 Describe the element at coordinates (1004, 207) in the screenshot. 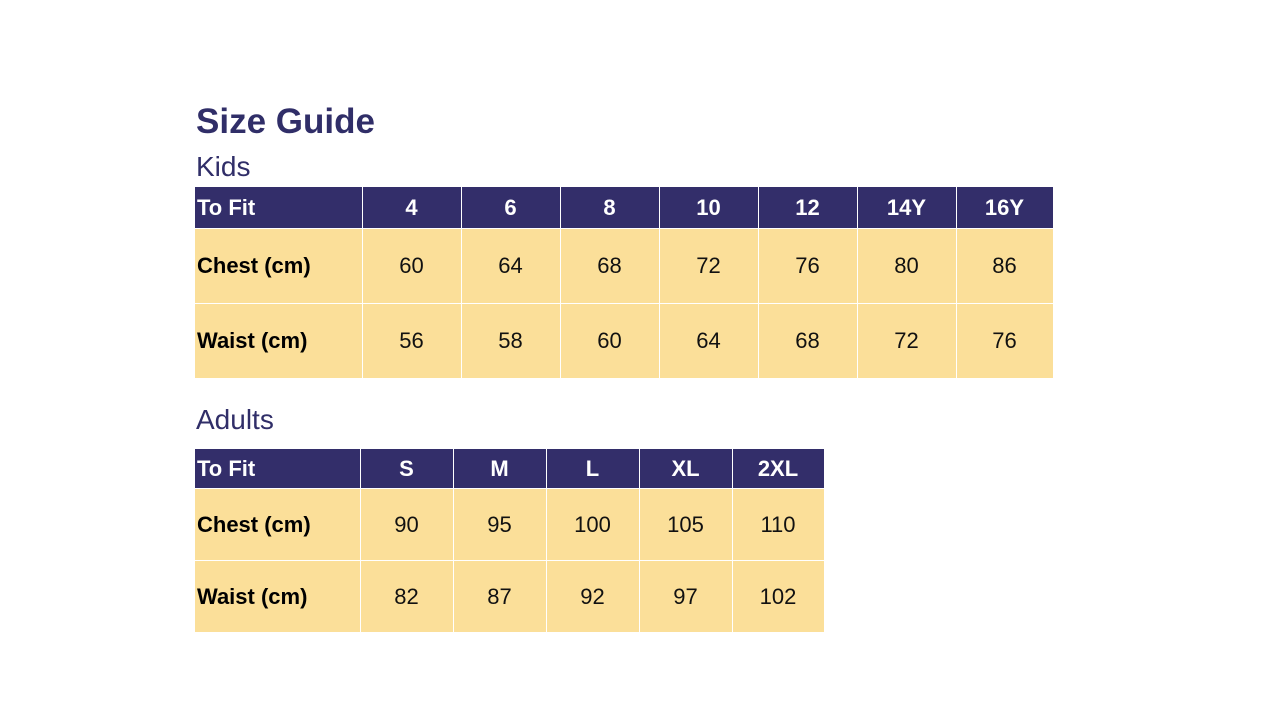

I see `header-cell-size: 16Y` at that location.